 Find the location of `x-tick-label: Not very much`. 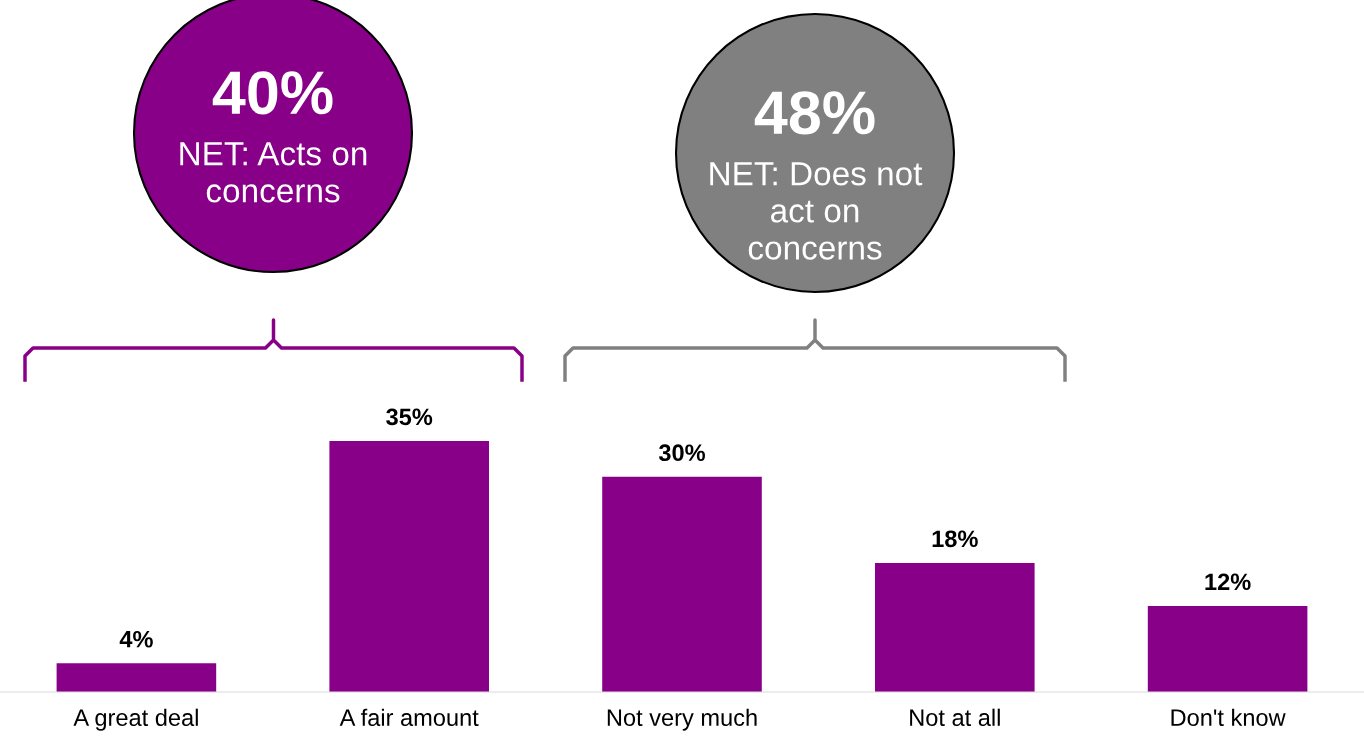

x-tick-label: Not very much is located at coordinates (682, 719).